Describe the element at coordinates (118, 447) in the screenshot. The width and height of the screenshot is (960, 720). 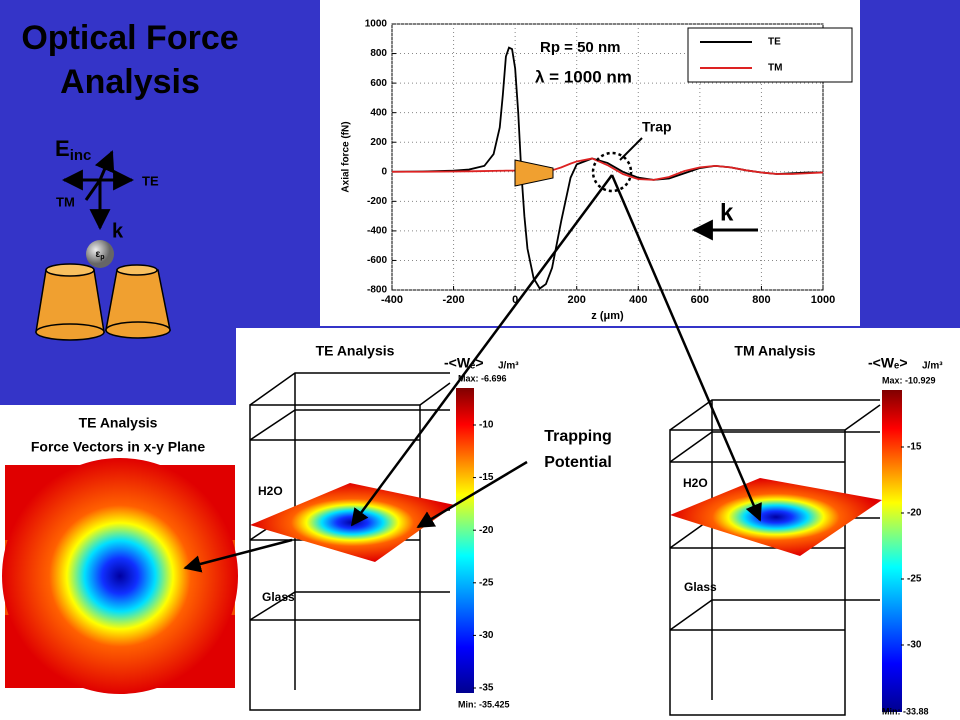
I see `left-subtitle: Force Vectors in x-y Plane` at that location.